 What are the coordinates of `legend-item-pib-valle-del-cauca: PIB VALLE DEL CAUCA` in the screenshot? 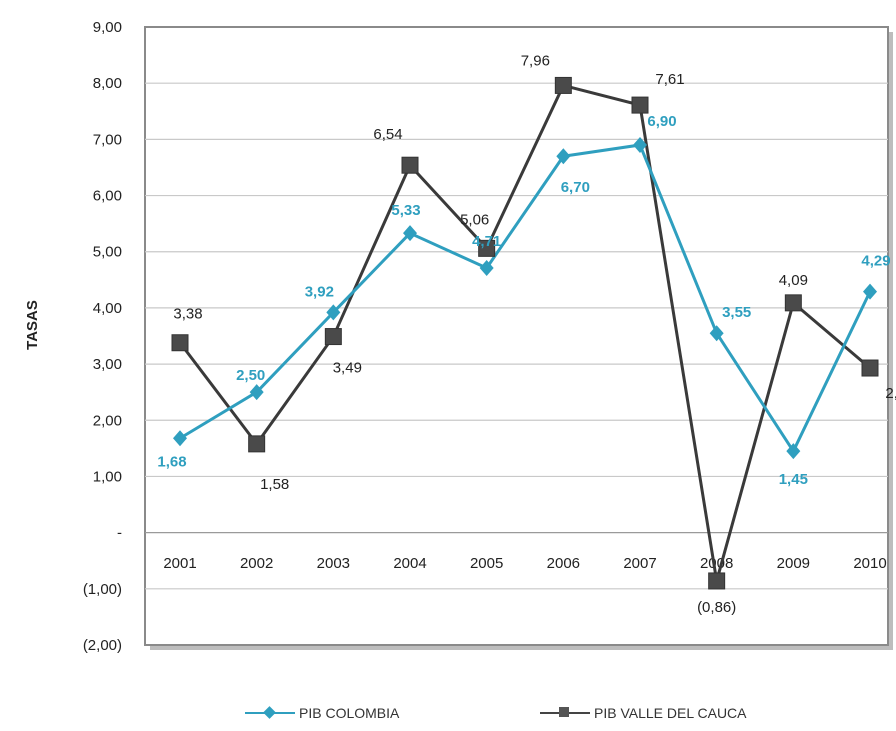 It's located at (643, 713).